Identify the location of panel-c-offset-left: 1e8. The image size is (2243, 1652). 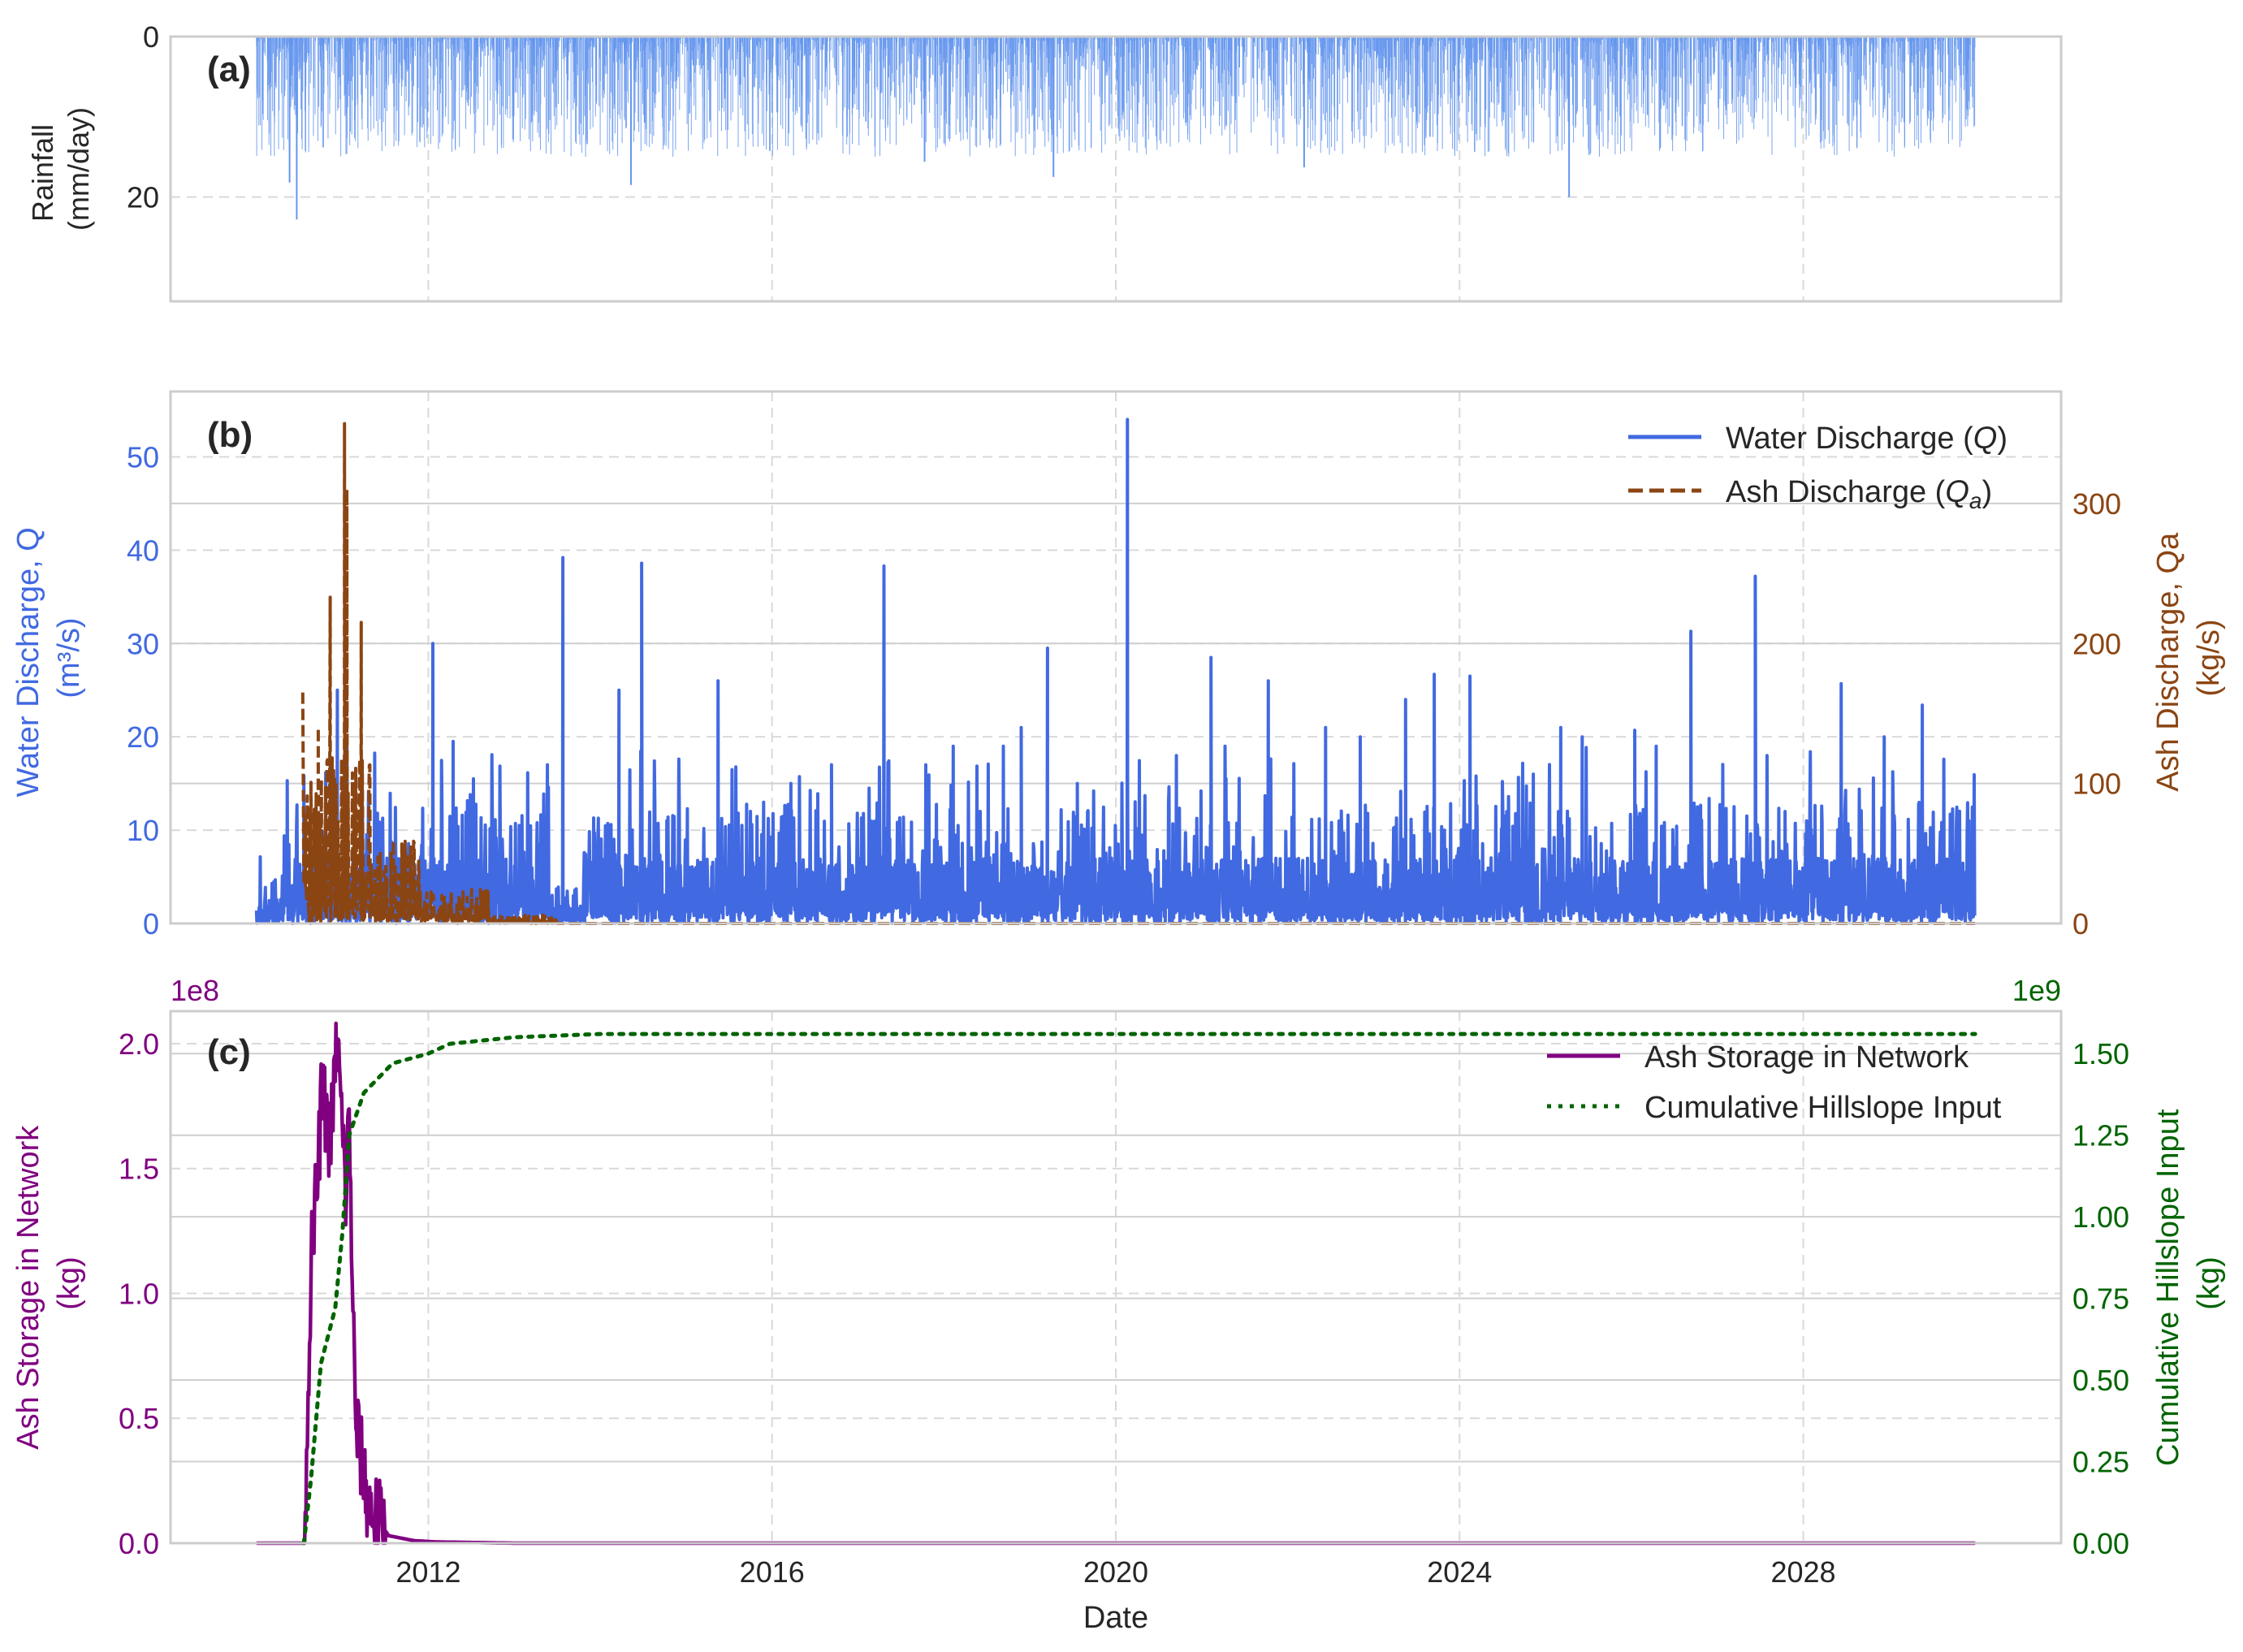
(195, 990).